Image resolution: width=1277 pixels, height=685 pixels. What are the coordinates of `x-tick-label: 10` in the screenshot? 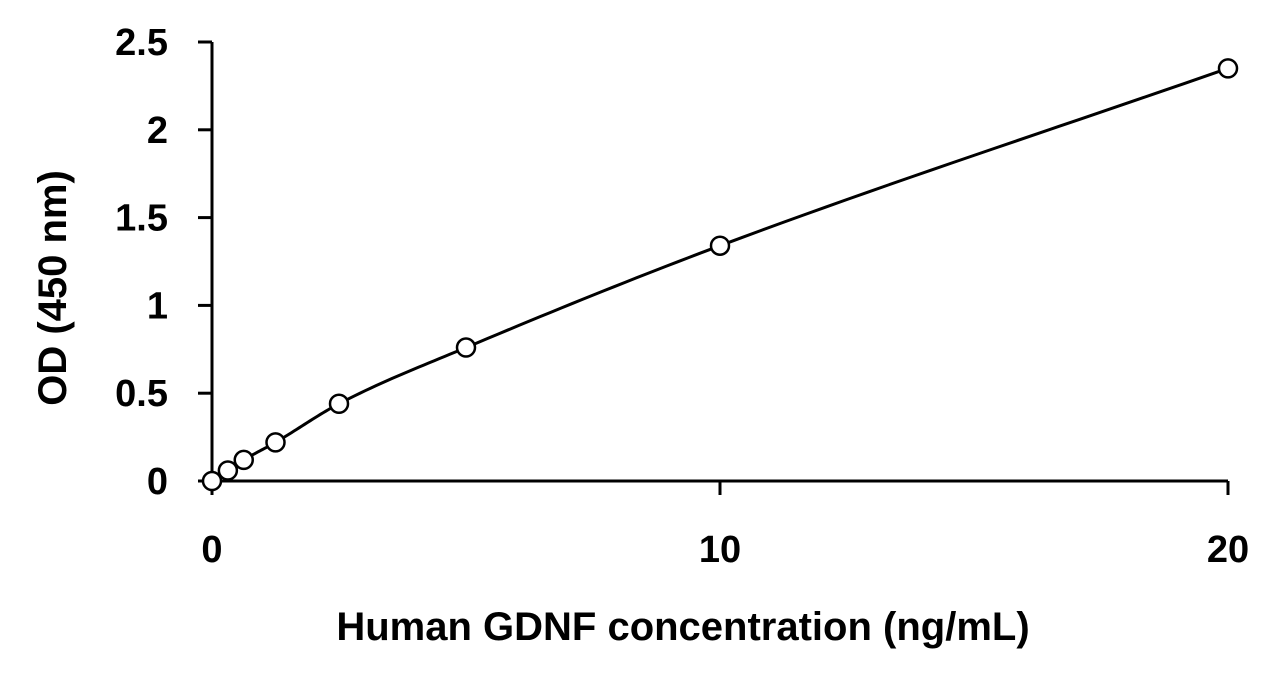 It's located at (720, 550).